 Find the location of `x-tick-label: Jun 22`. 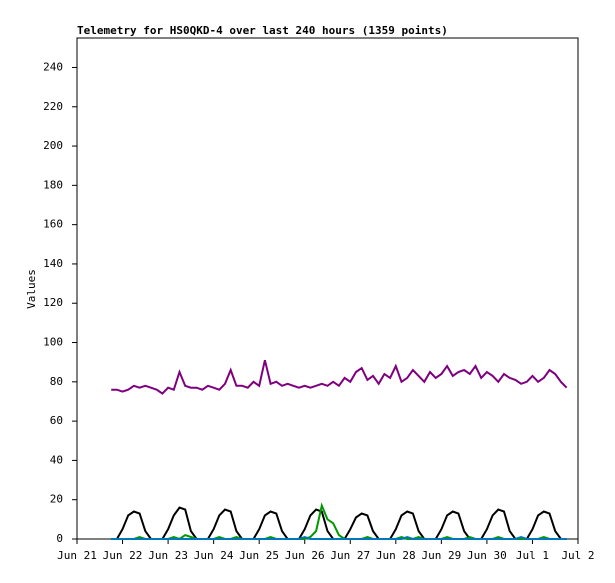

x-tick-label: Jun 22 is located at coordinates (123, 555).